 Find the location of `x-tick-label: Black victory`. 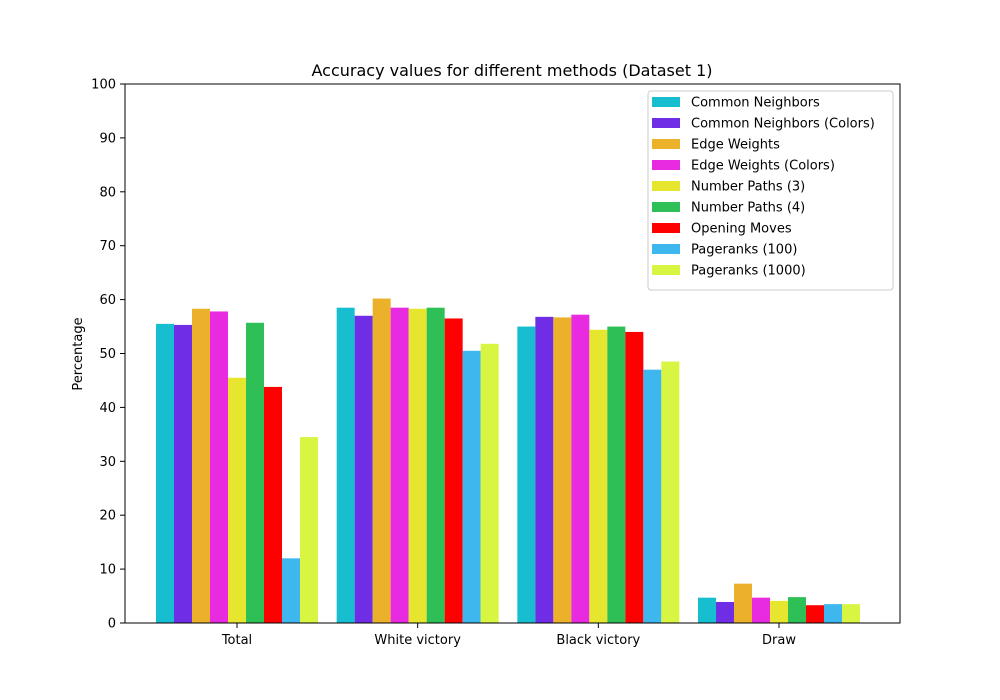

x-tick-label: Black victory is located at coordinates (598, 640).